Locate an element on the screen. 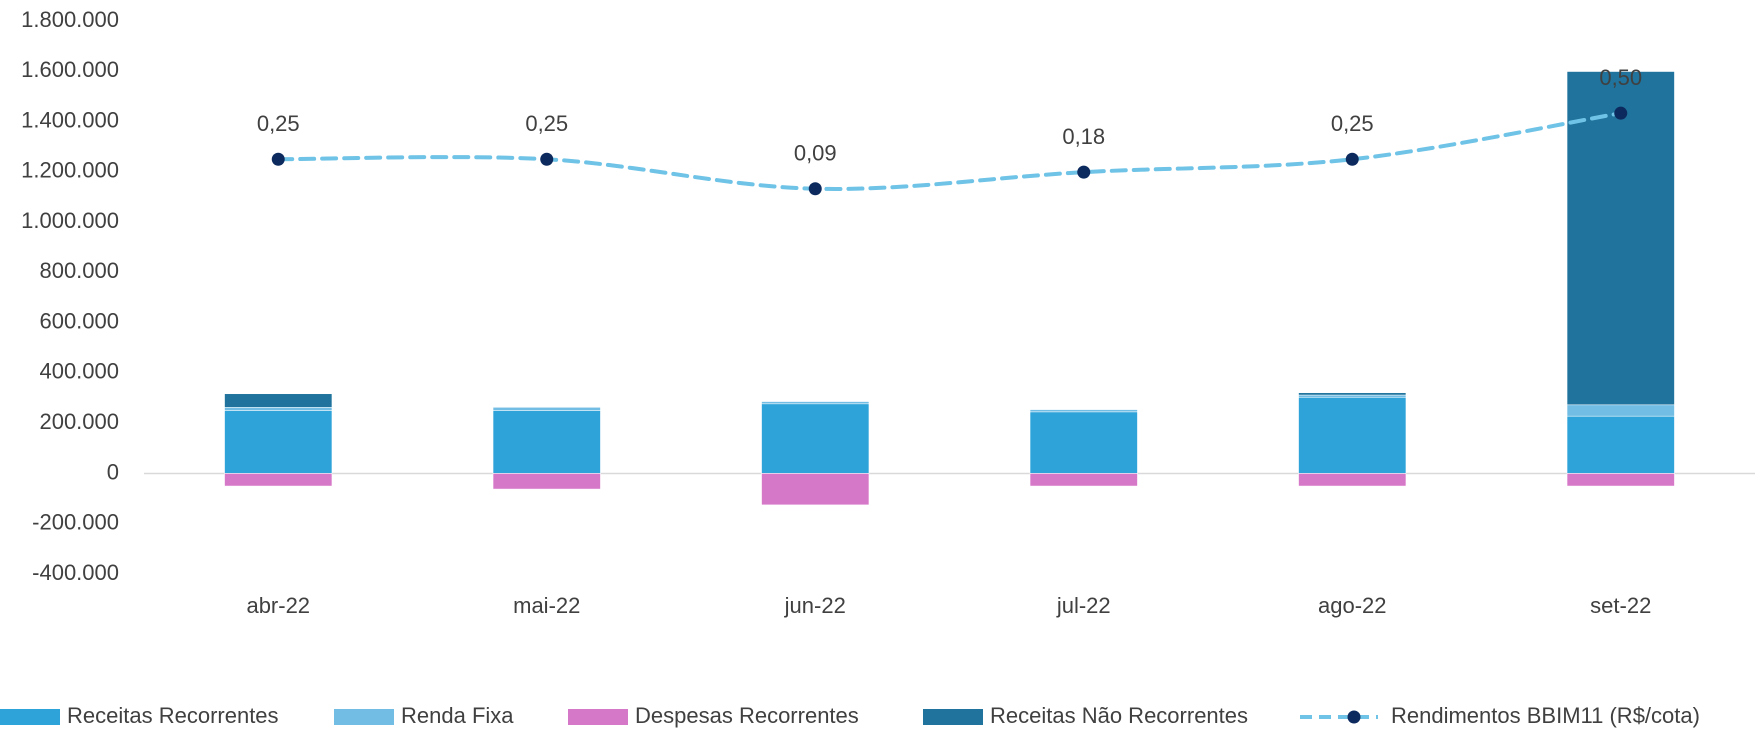 This screenshot has height=735, width=1758. data-label: 0,09 is located at coordinates (815, 153).